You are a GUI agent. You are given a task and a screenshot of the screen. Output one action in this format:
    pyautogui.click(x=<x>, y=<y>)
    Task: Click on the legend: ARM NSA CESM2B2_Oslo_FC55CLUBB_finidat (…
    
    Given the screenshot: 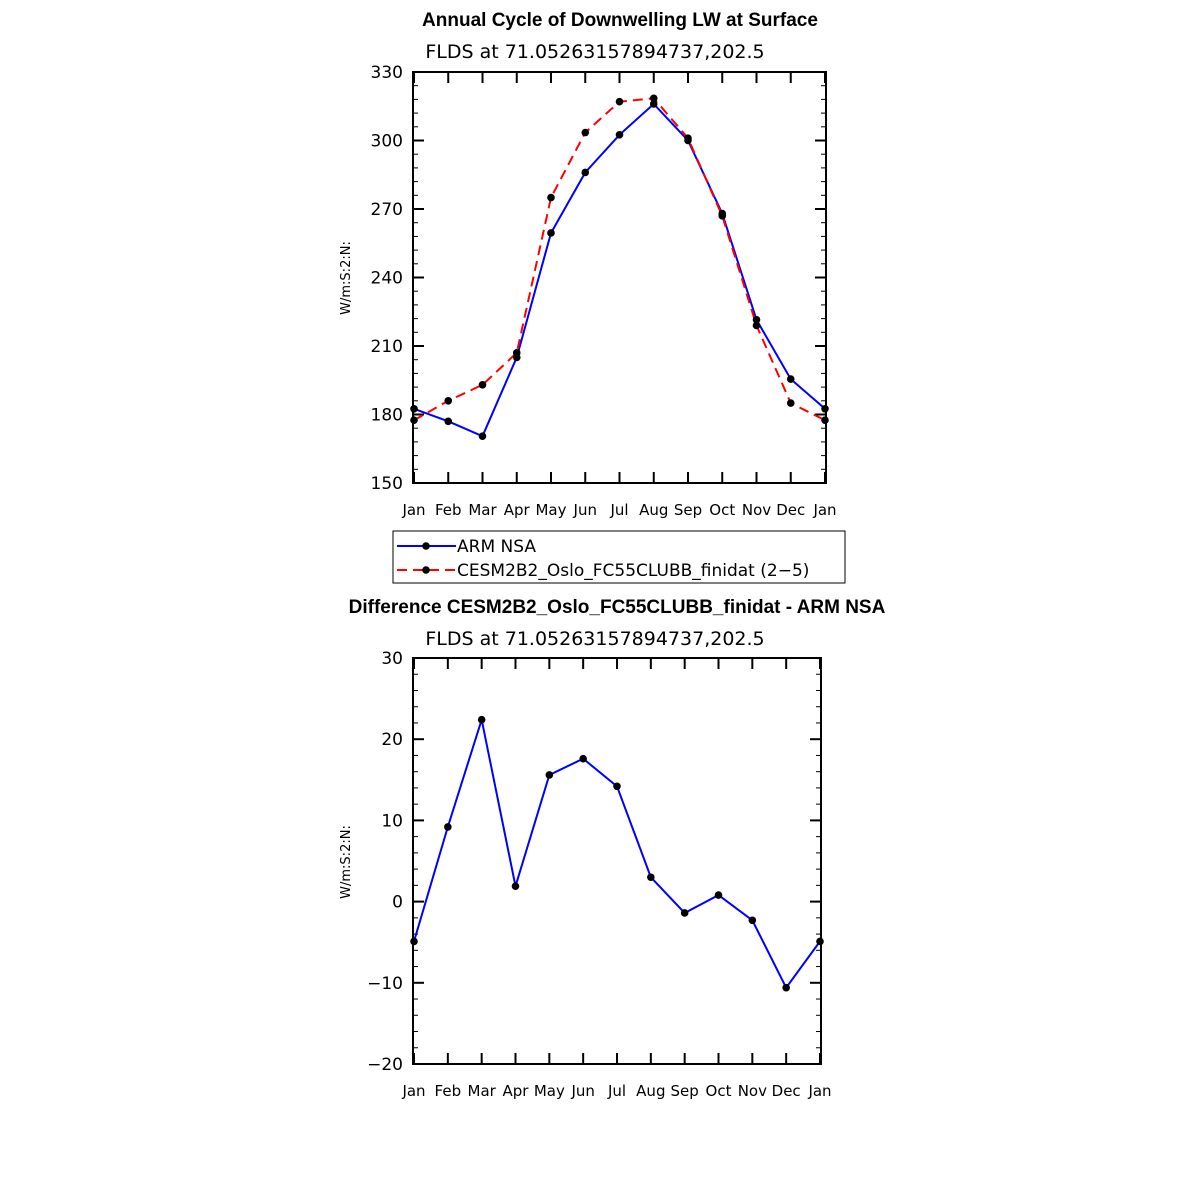 What is the action you would take?
    pyautogui.click(x=619, y=557)
    